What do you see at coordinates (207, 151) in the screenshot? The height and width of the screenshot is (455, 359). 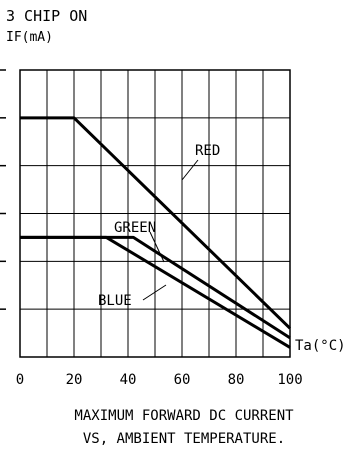 I see `series-label-red: RED` at bounding box center [207, 151].